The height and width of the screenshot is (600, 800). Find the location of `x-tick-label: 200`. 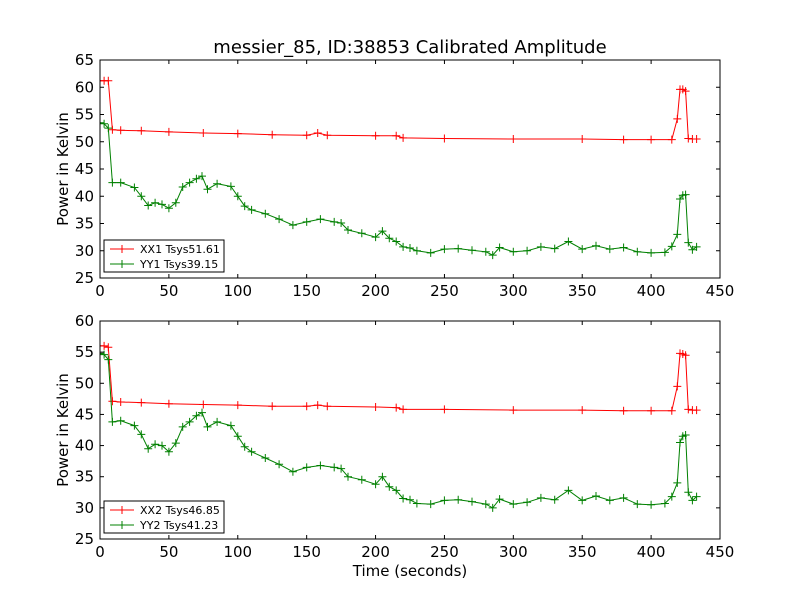

x-tick-label: 200 is located at coordinates (375, 291).